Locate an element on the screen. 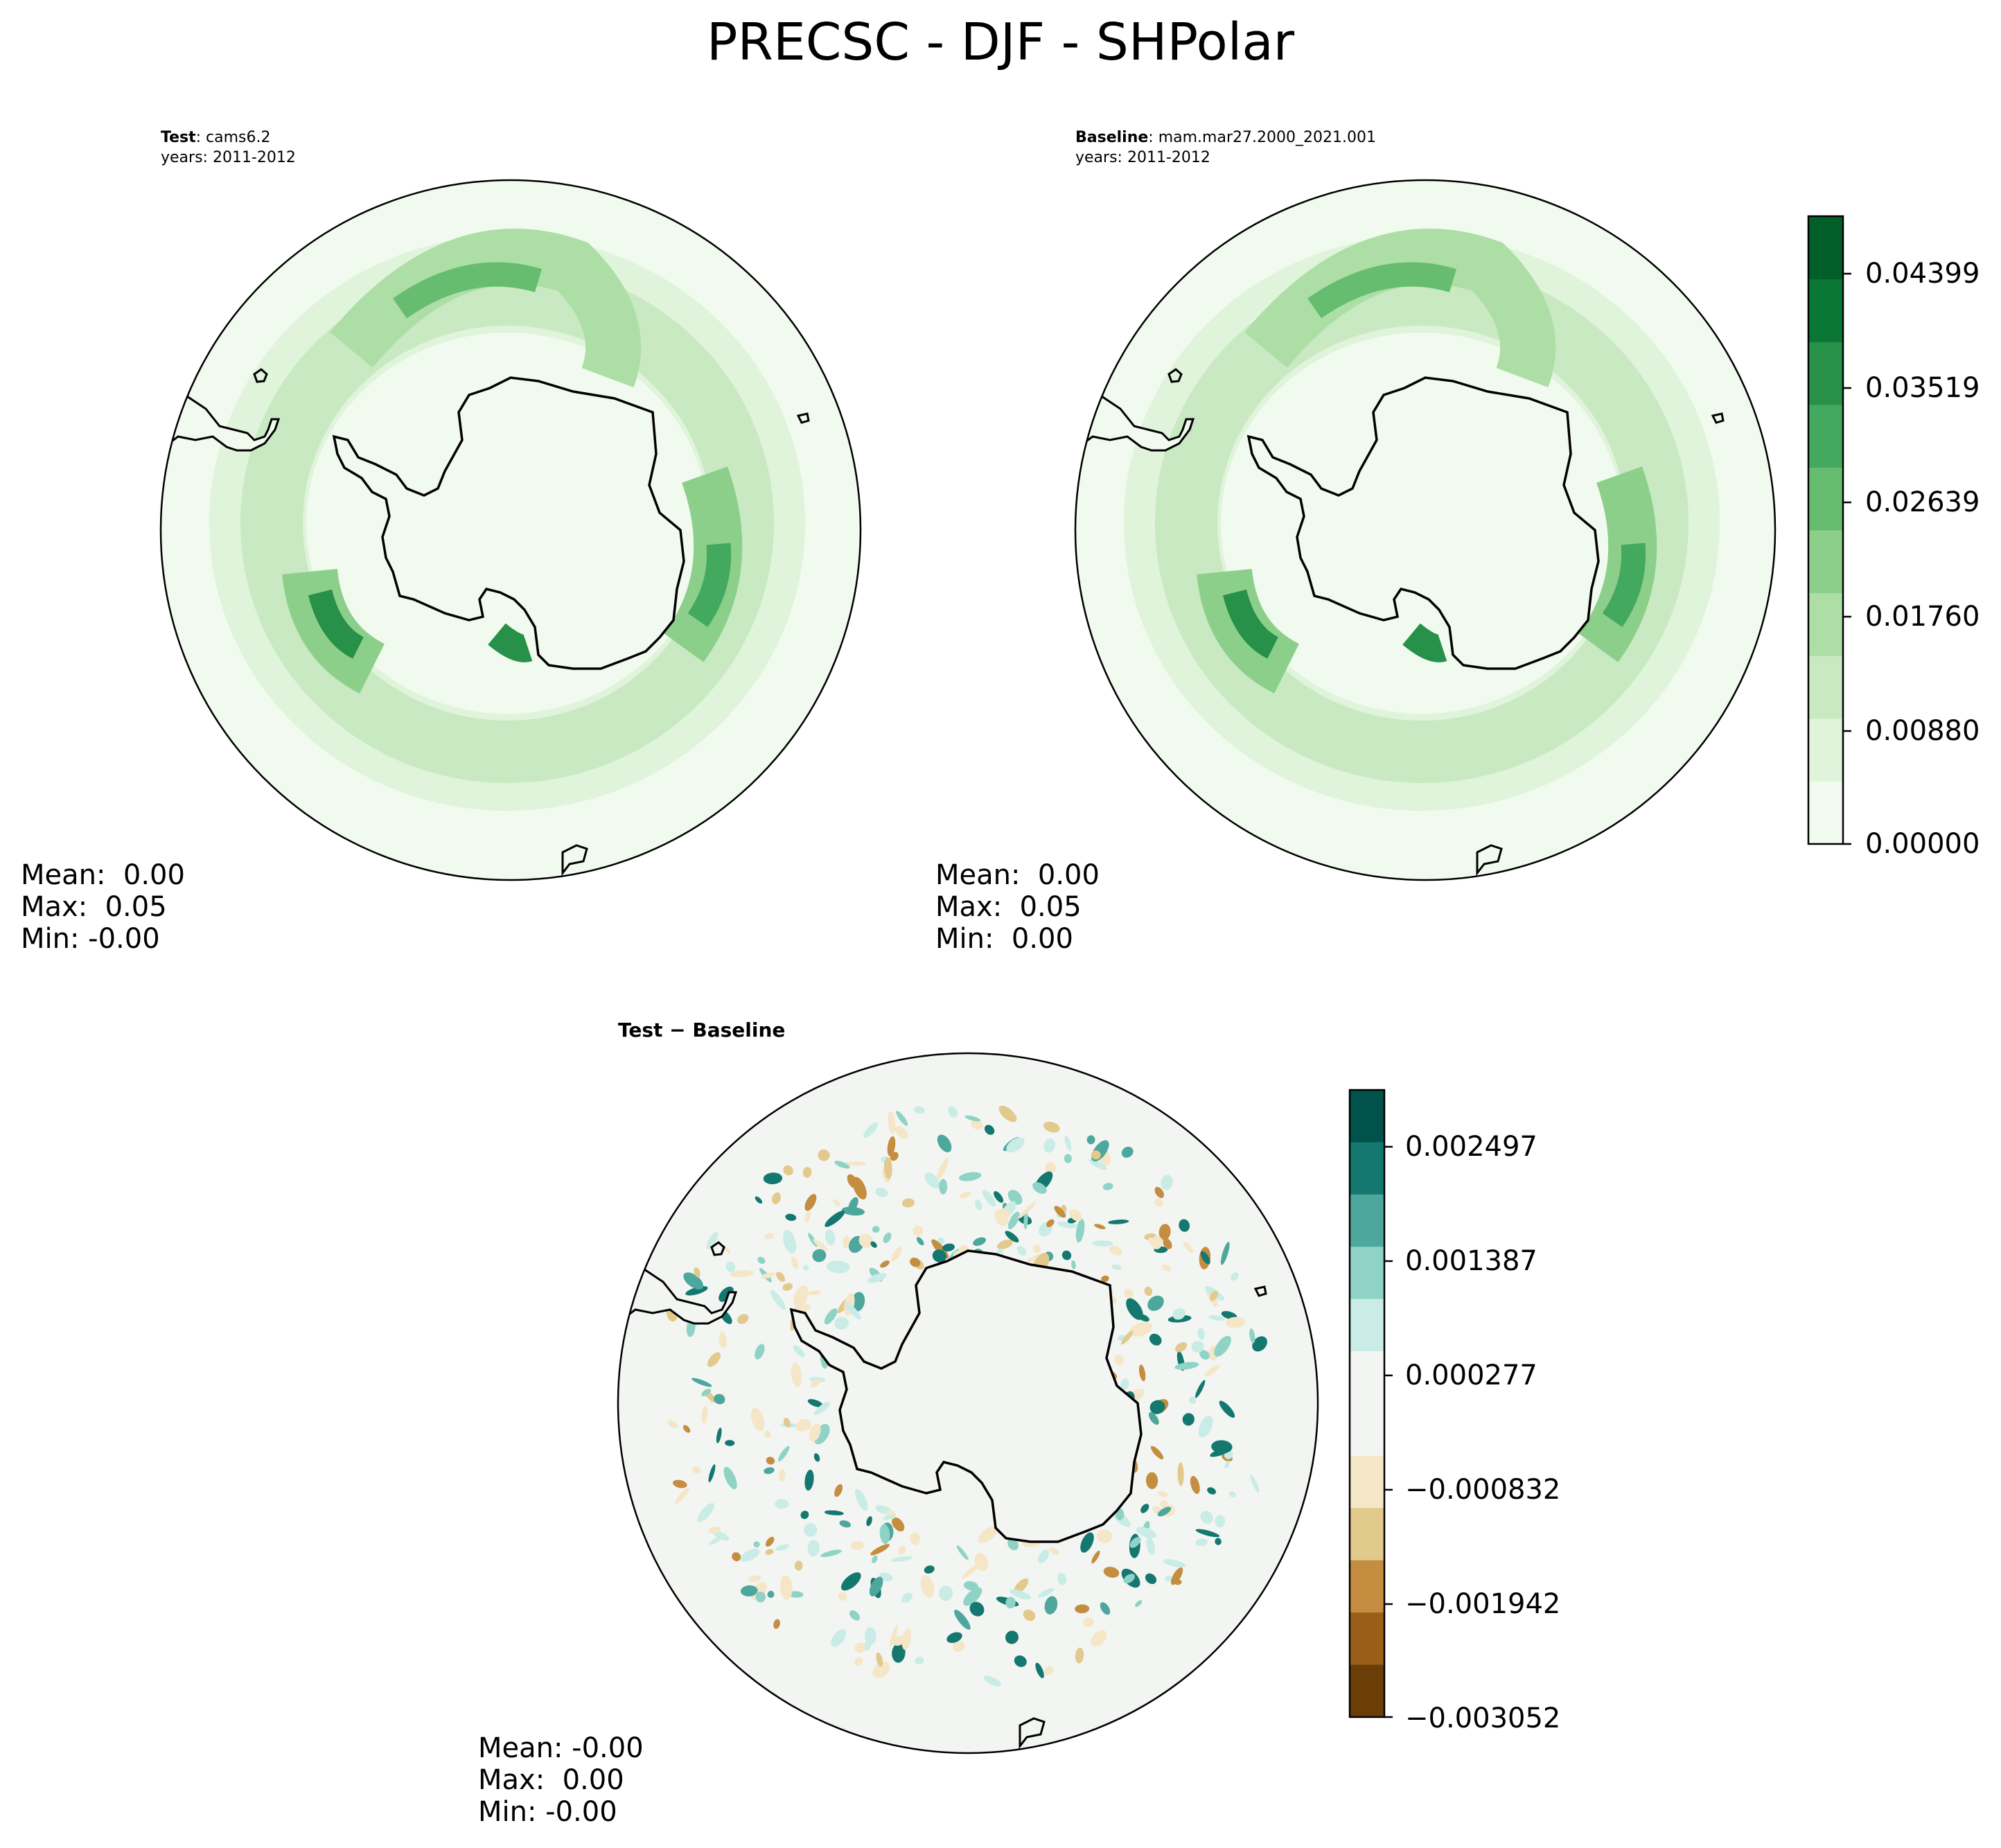 Image resolution: width=2001 pixels, height=1848 pixels. greens-colorbar-outline is located at coordinates (1826, 530).